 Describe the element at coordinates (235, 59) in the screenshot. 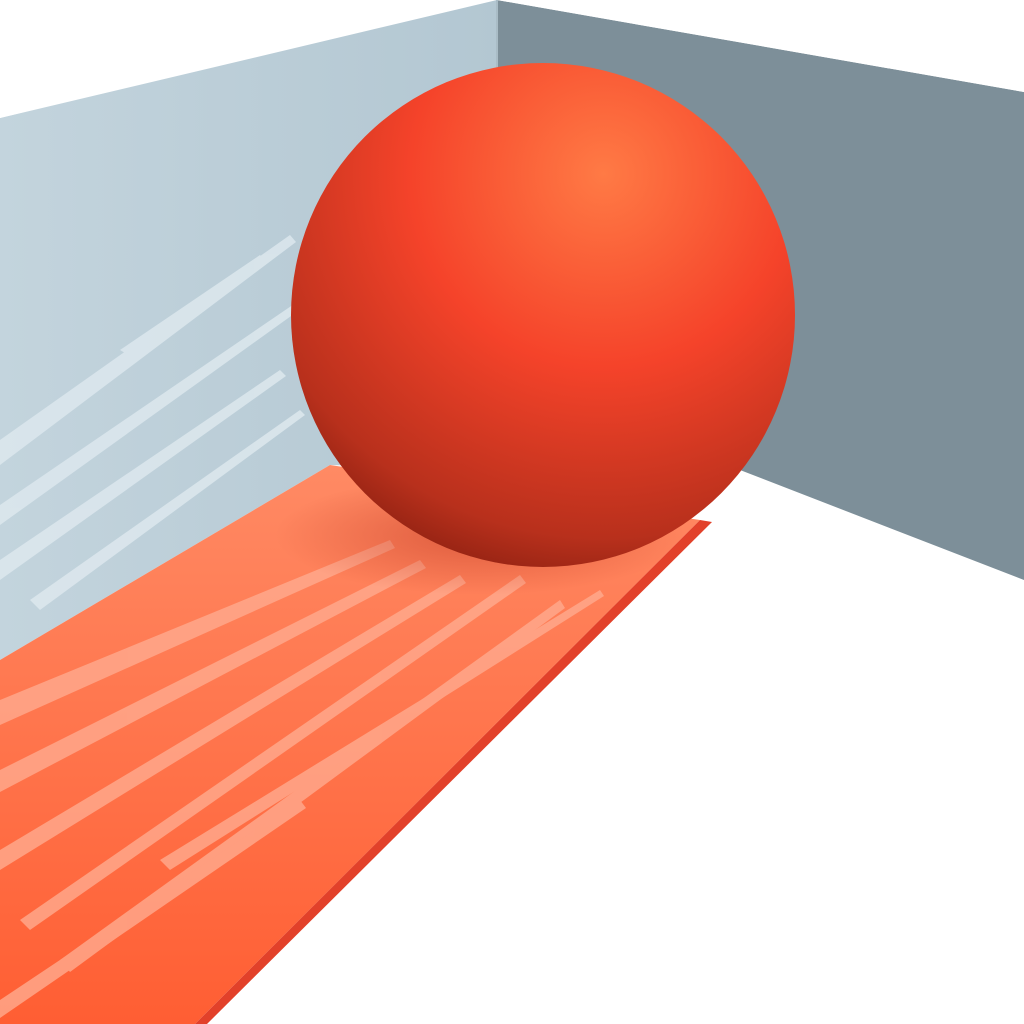

I see `left-wall-top-edge` at that location.